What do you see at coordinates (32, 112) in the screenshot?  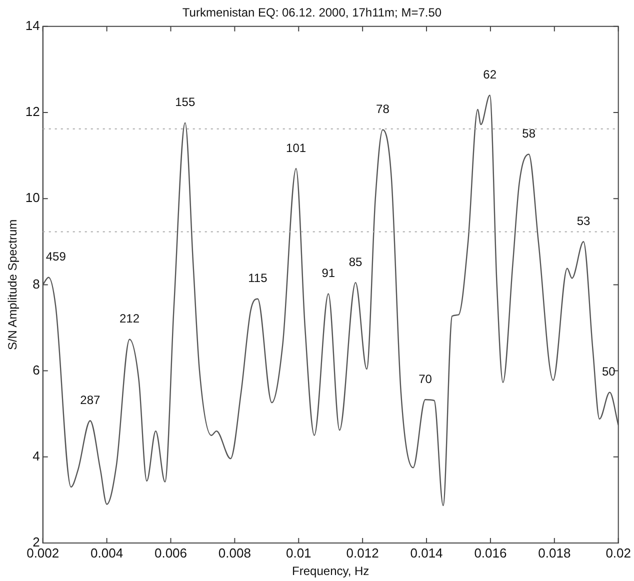 I see `y-tick-label: 12` at bounding box center [32, 112].